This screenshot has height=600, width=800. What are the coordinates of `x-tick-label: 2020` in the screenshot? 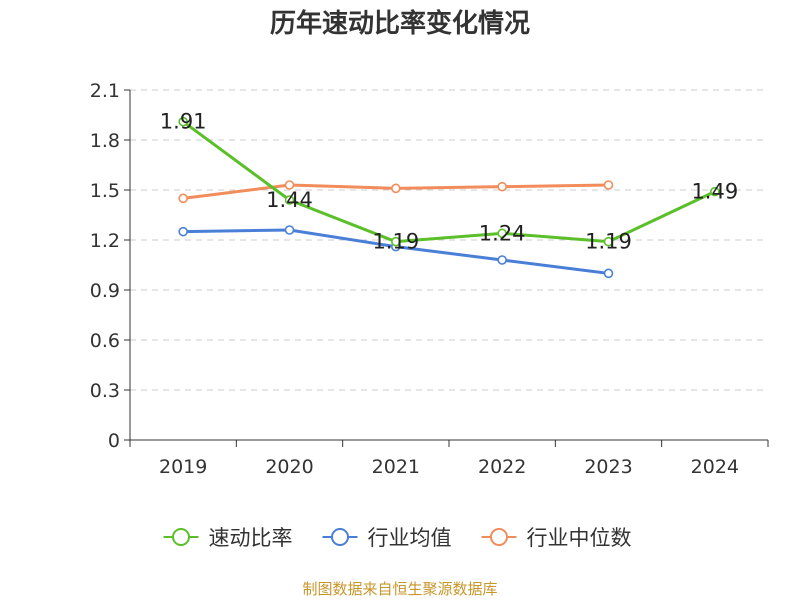 It's located at (289, 467).